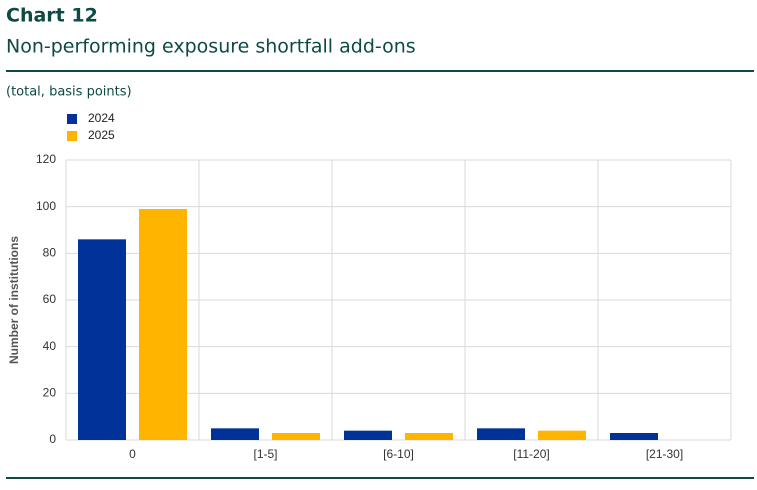 Image resolution: width=757 pixels, height=490 pixels. I want to click on chart-label: Chart 12, so click(52, 16).